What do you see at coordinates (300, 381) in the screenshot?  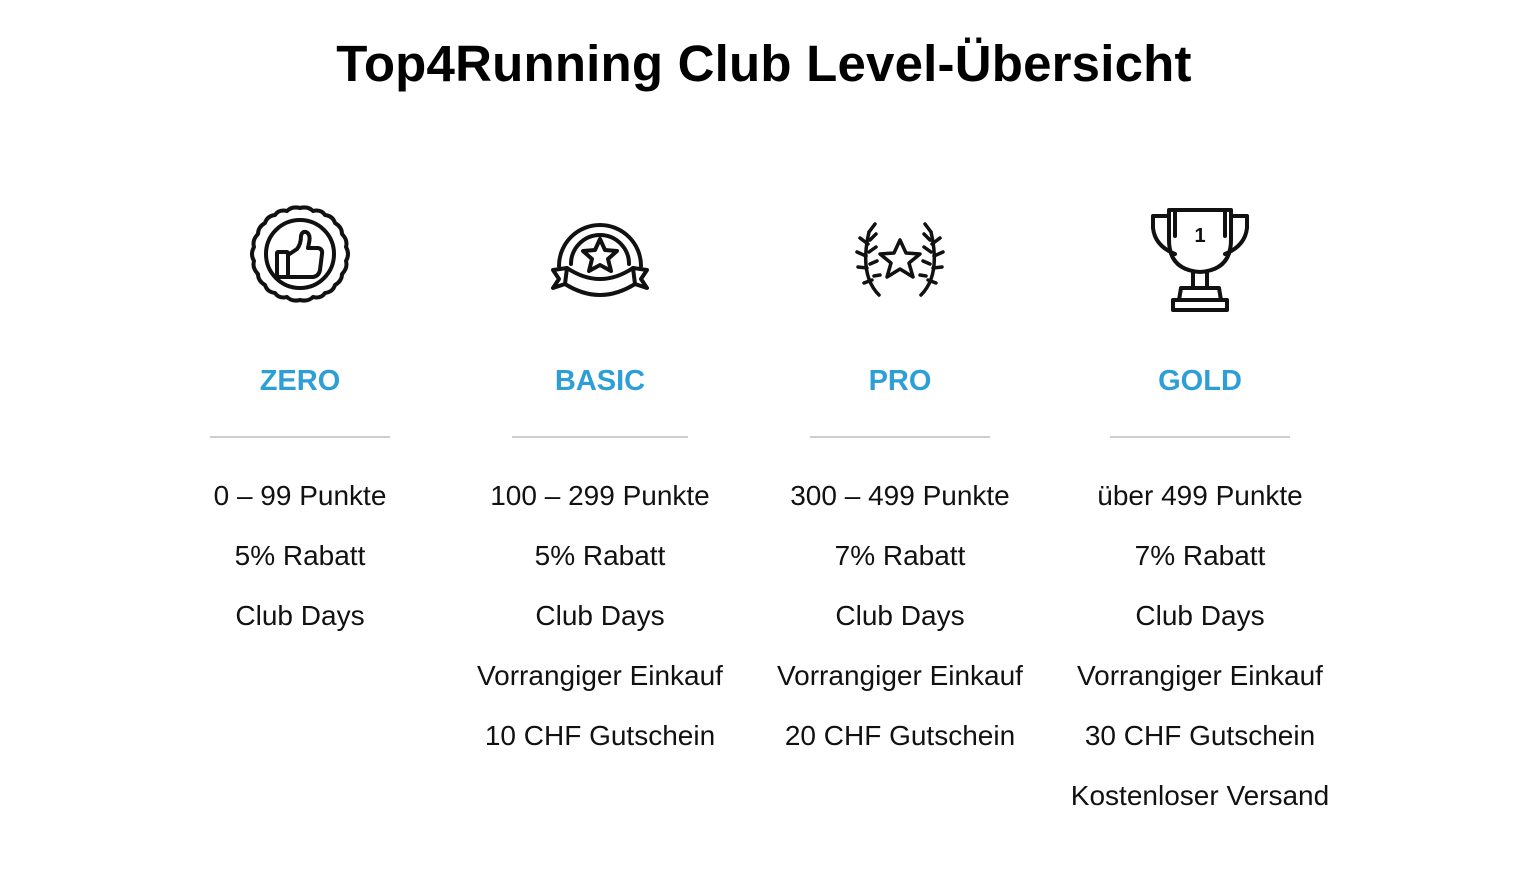 I see `level-name-zero: ZERO` at bounding box center [300, 381].